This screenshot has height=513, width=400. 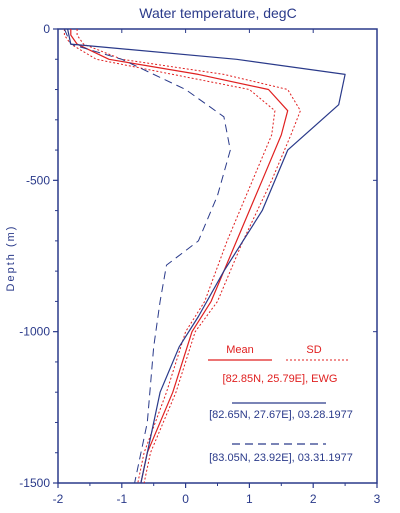 I want to click on x-tick-label: 0, so click(x=185, y=499).